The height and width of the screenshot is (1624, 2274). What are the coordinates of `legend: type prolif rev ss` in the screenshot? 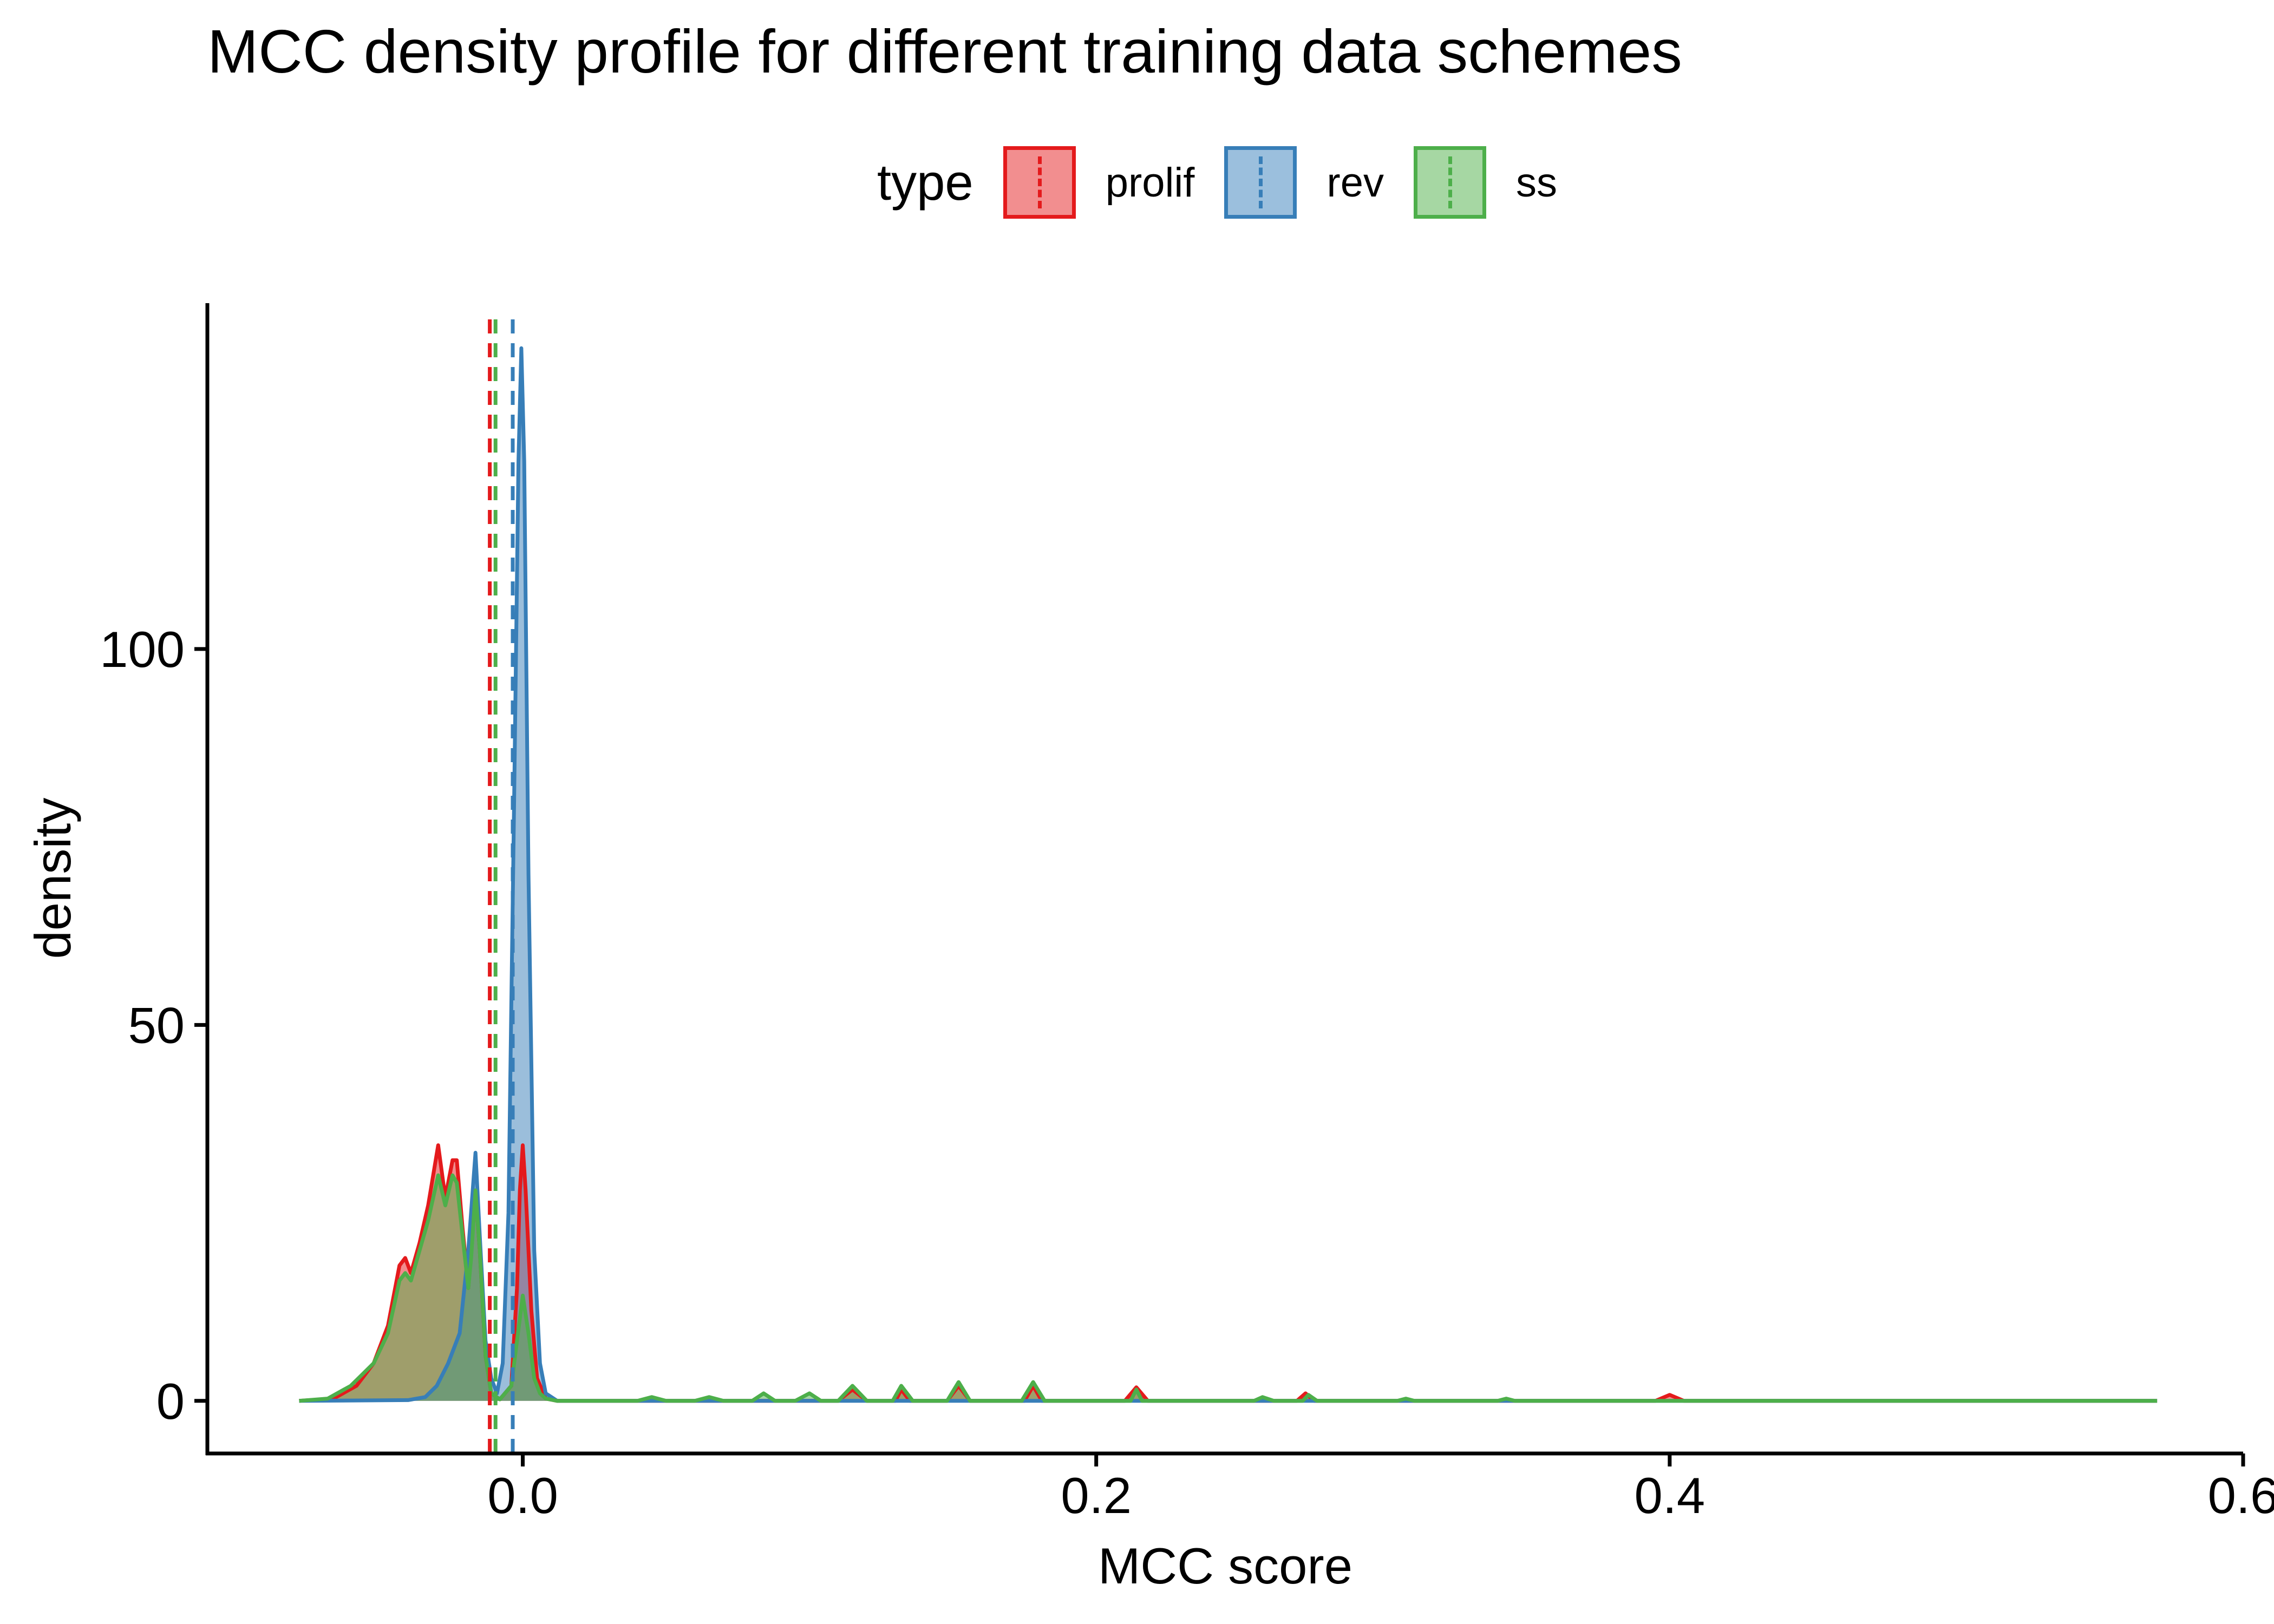 It's located at (1232, 182).